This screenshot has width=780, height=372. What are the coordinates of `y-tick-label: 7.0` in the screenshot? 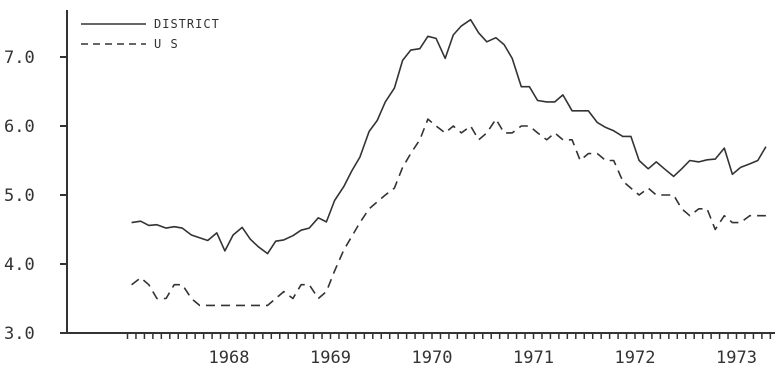 It's located at (19, 58).